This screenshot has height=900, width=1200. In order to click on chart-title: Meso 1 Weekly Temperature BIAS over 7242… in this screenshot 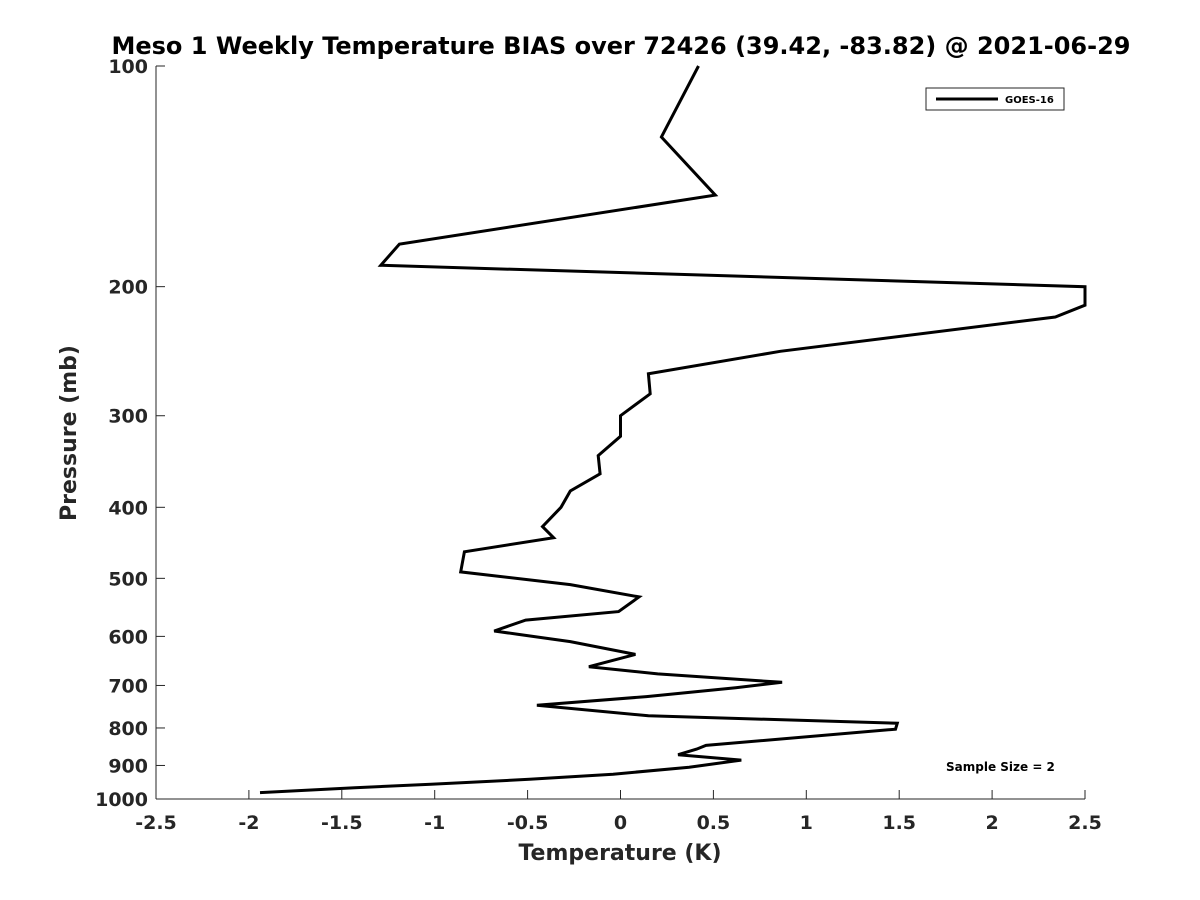, I will do `click(620, 46)`.